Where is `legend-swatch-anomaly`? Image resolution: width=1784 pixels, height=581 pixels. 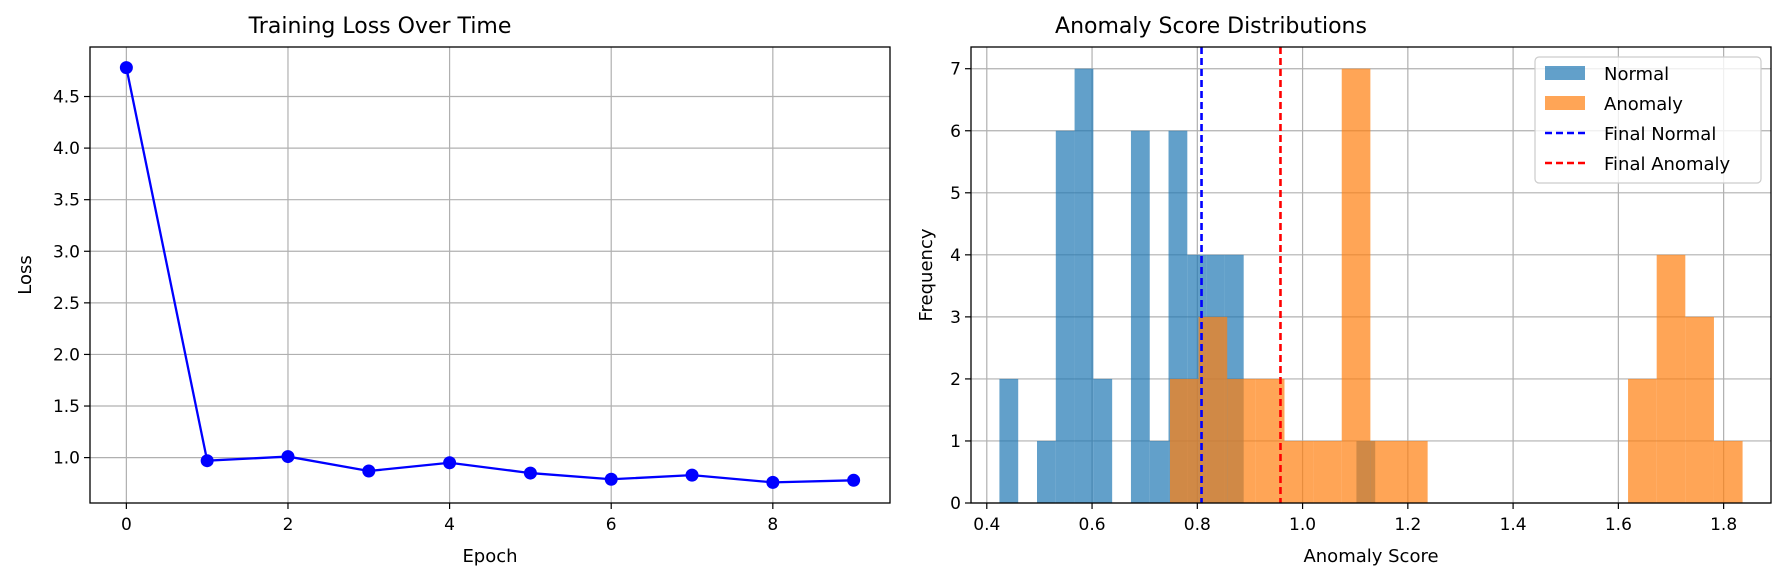
legend-swatch-anomaly is located at coordinates (1565, 103).